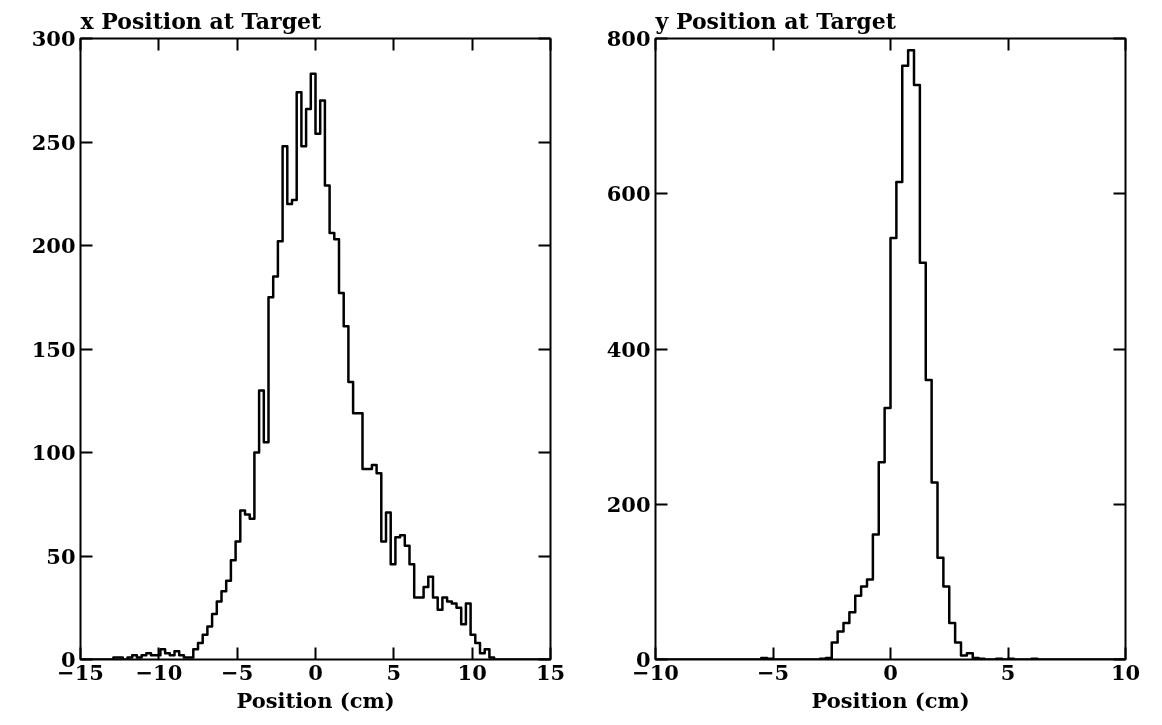  What do you see at coordinates (53, 452) in the screenshot?
I see `y-tick-label: 100` at bounding box center [53, 452].